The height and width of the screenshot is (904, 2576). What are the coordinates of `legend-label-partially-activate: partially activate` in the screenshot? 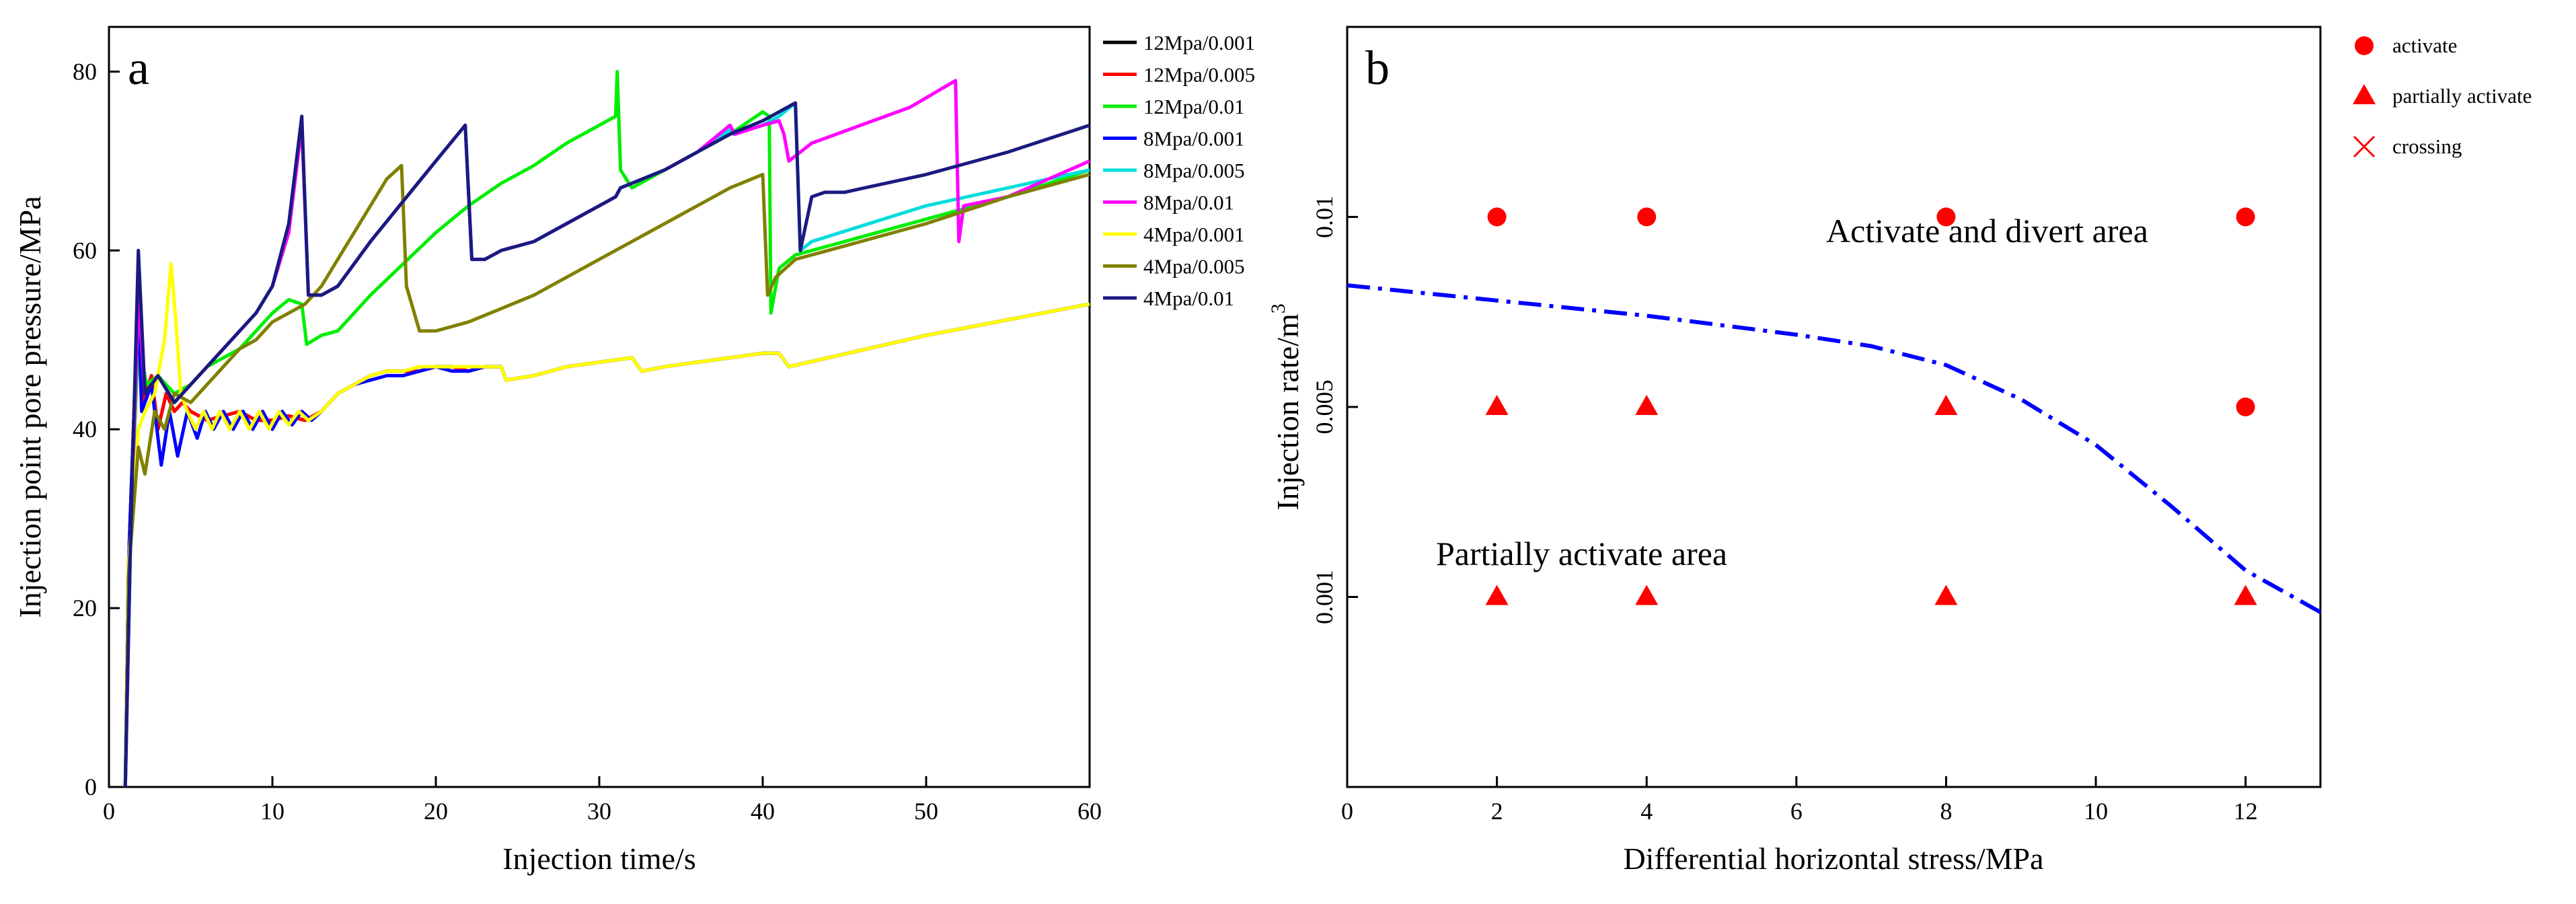 It's located at (2462, 96).